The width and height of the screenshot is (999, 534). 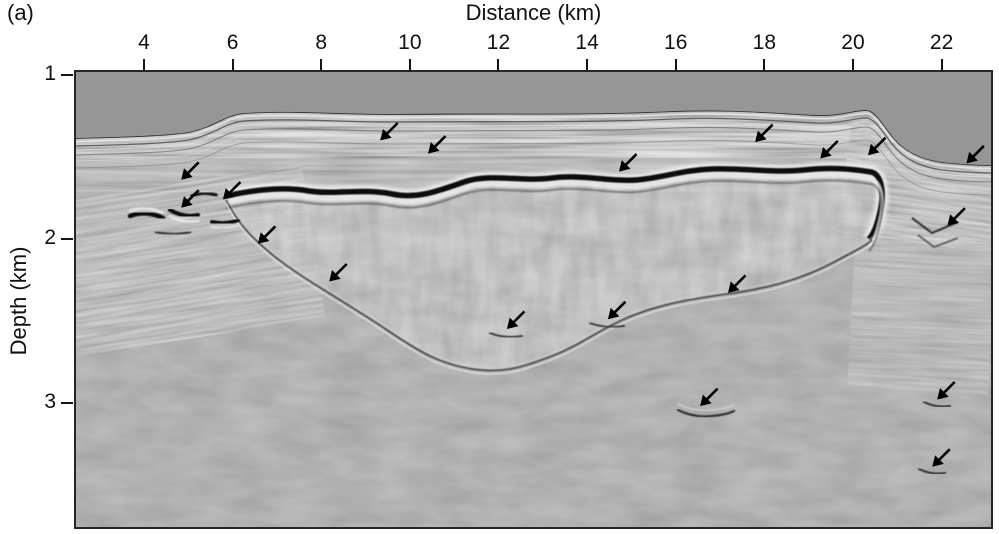 I want to click on y-tick-label: 3, so click(x=50, y=401).